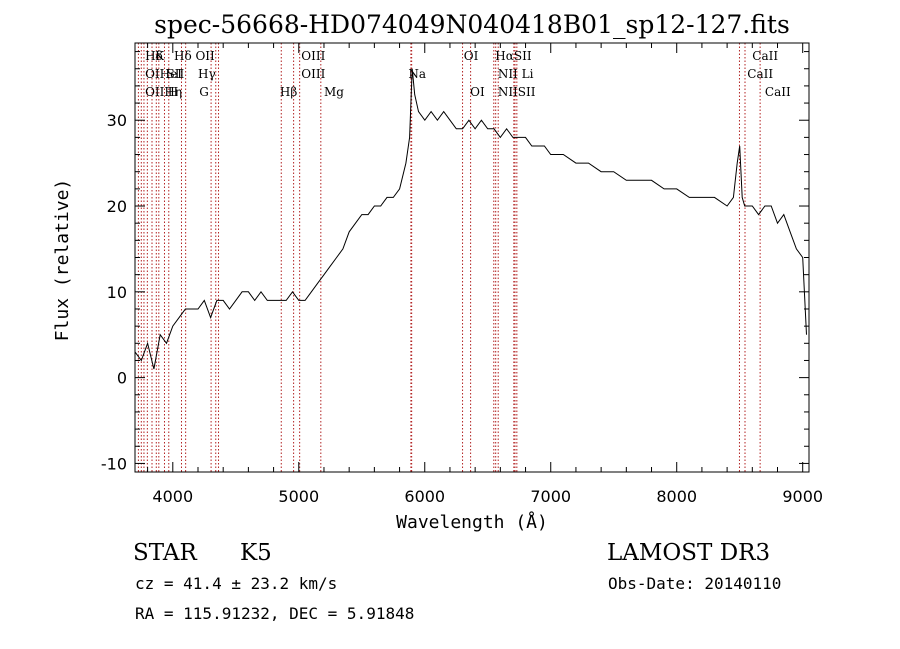 This screenshot has width=900, height=649. I want to click on line-label-11: OIII, so click(313, 74).